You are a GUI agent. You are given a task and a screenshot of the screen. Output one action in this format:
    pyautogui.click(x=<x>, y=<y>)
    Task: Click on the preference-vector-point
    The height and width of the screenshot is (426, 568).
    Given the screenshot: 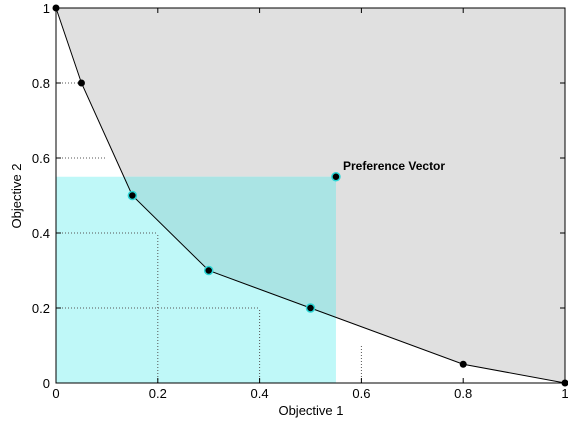 What is the action you would take?
    pyautogui.click(x=336, y=177)
    